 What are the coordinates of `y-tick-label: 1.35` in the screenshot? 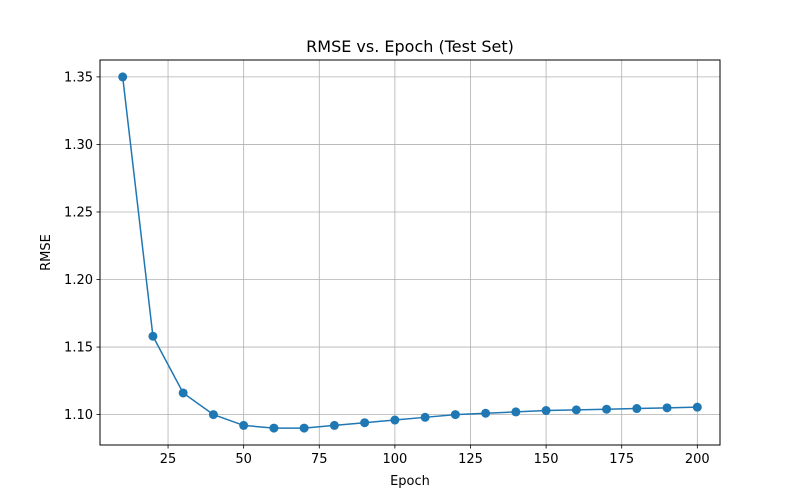 It's located at (78, 77).